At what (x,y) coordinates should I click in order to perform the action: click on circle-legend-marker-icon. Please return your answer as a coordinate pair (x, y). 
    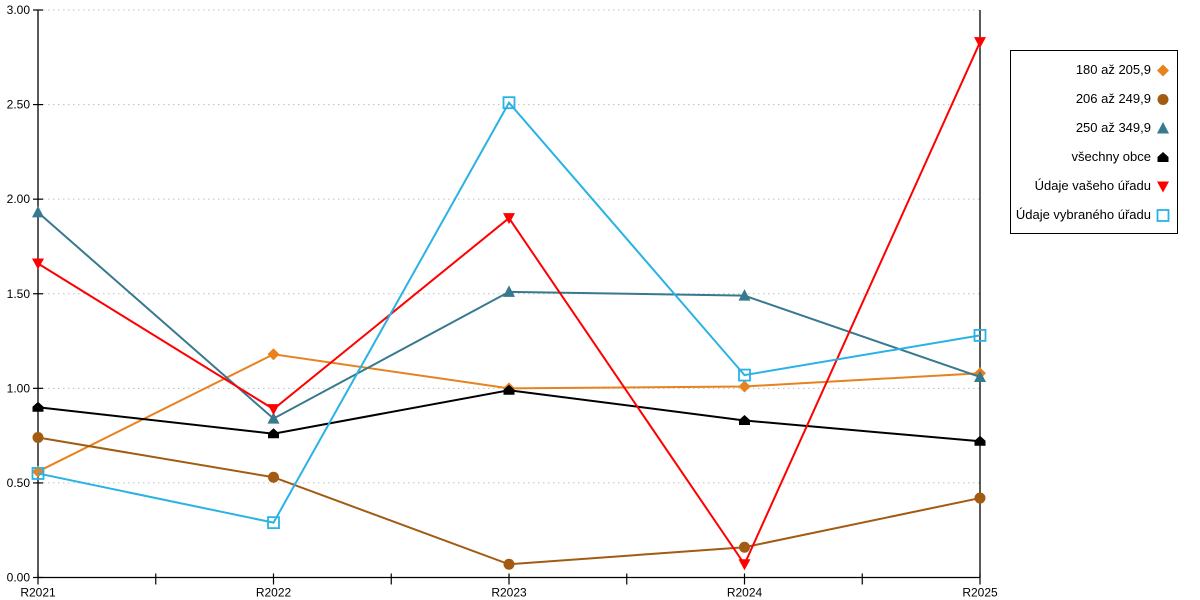
    Looking at the image, I should click on (1163, 99).